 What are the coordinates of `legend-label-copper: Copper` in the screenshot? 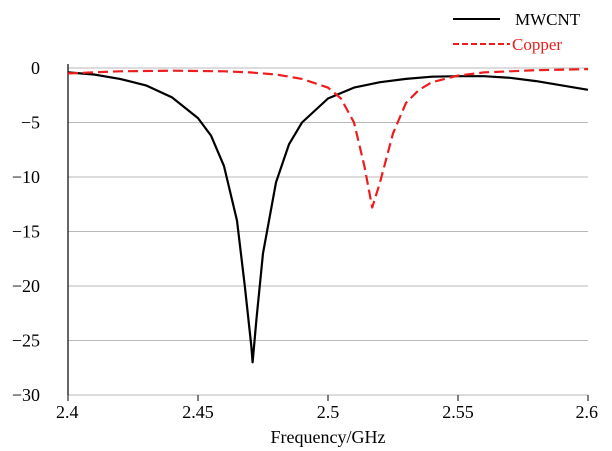 It's located at (537, 44).